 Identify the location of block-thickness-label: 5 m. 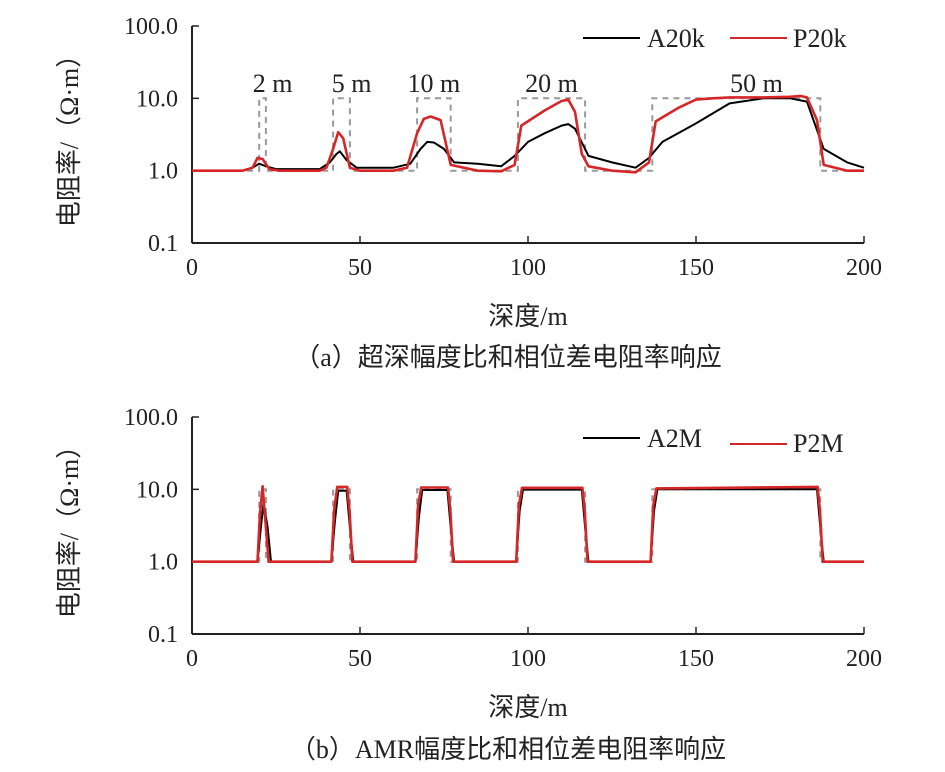
(352, 83).